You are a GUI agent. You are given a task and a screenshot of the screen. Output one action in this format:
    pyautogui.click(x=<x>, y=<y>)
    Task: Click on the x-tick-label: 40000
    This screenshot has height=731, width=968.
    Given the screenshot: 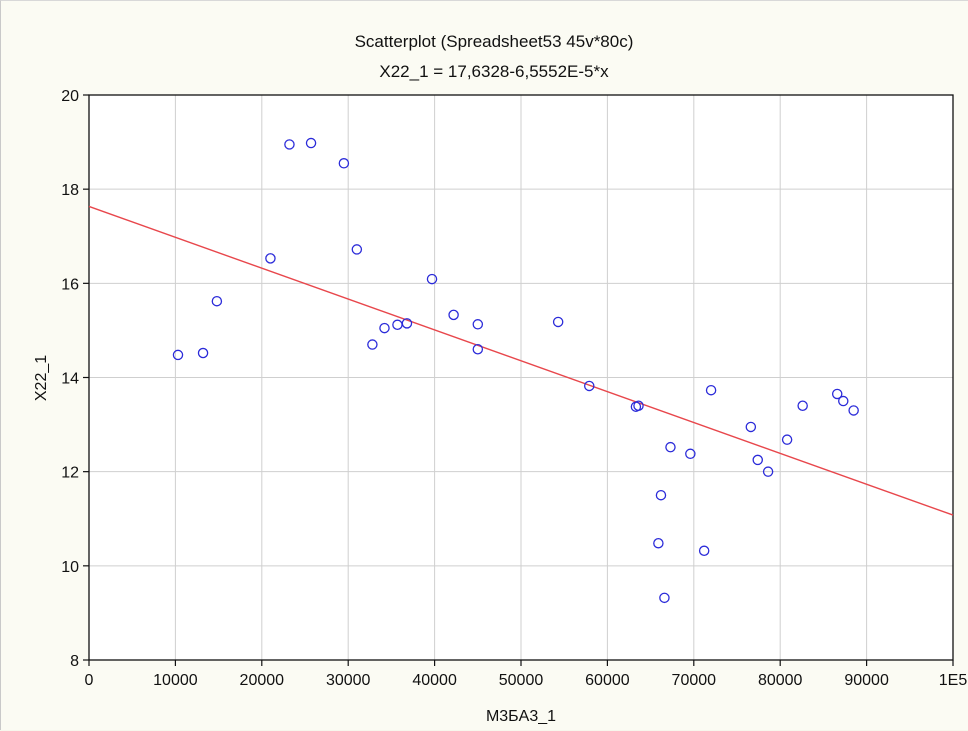 What is the action you would take?
    pyautogui.click(x=434, y=680)
    